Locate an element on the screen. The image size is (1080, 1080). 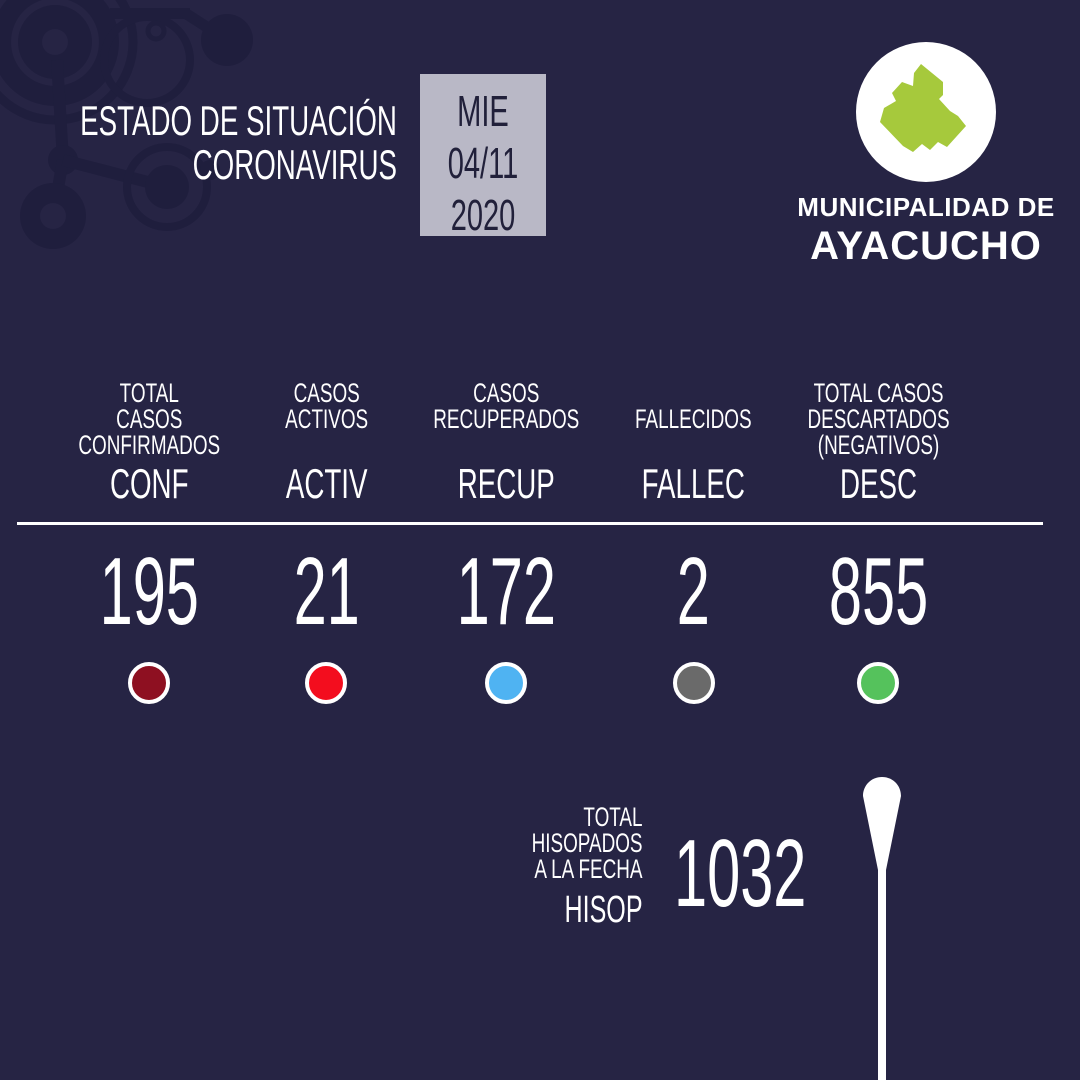
cotton-swab-icon is located at coordinates (882, 928).